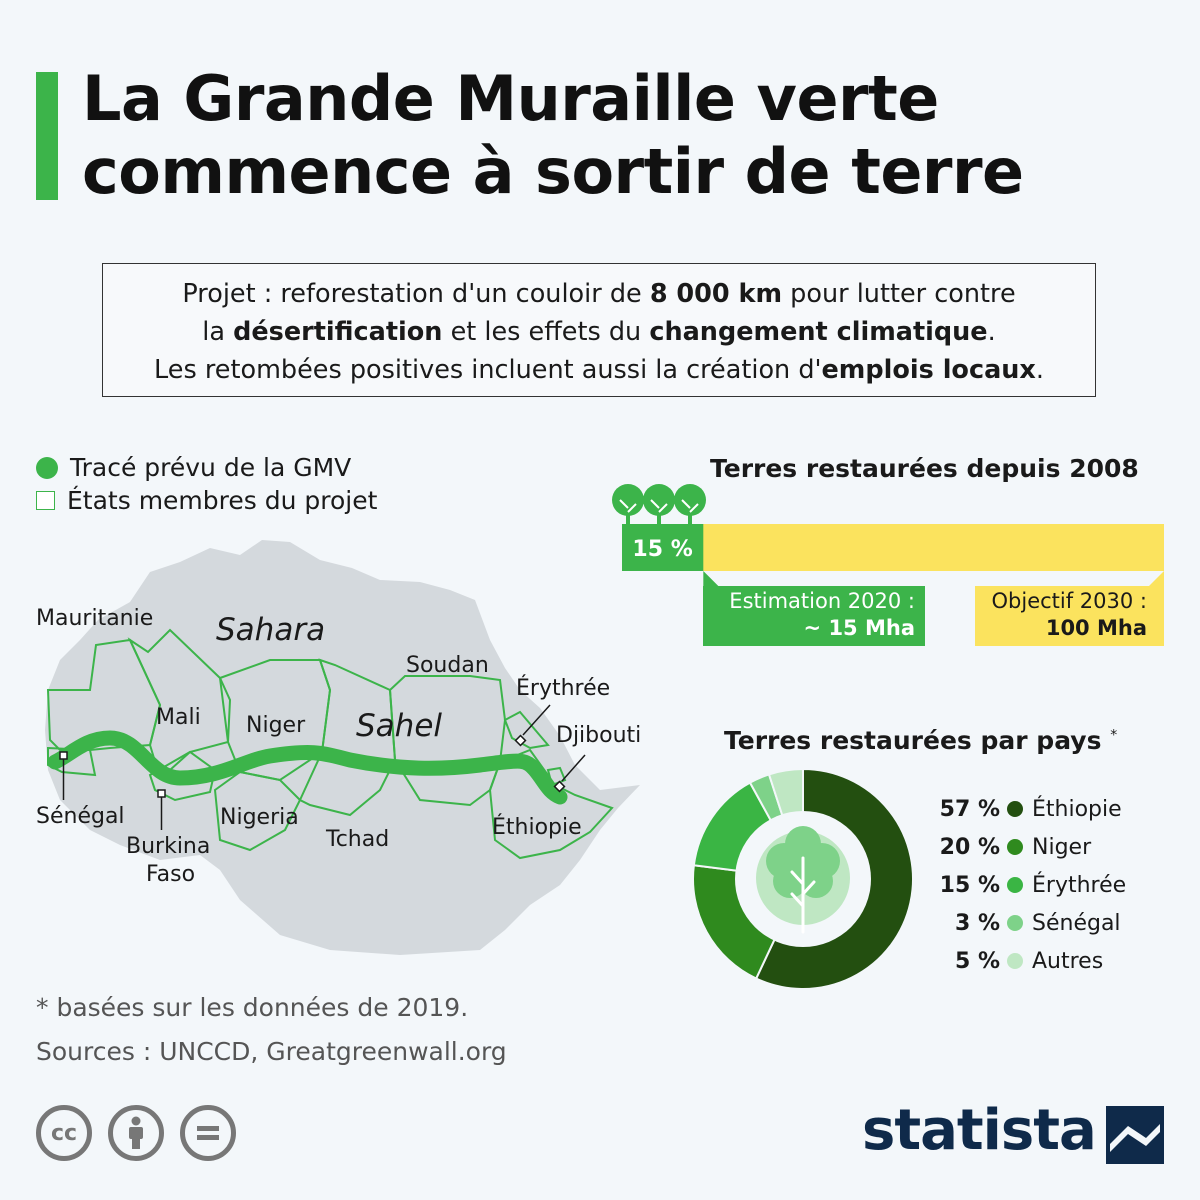  I want to click on attribution-icon, so click(136, 1133).